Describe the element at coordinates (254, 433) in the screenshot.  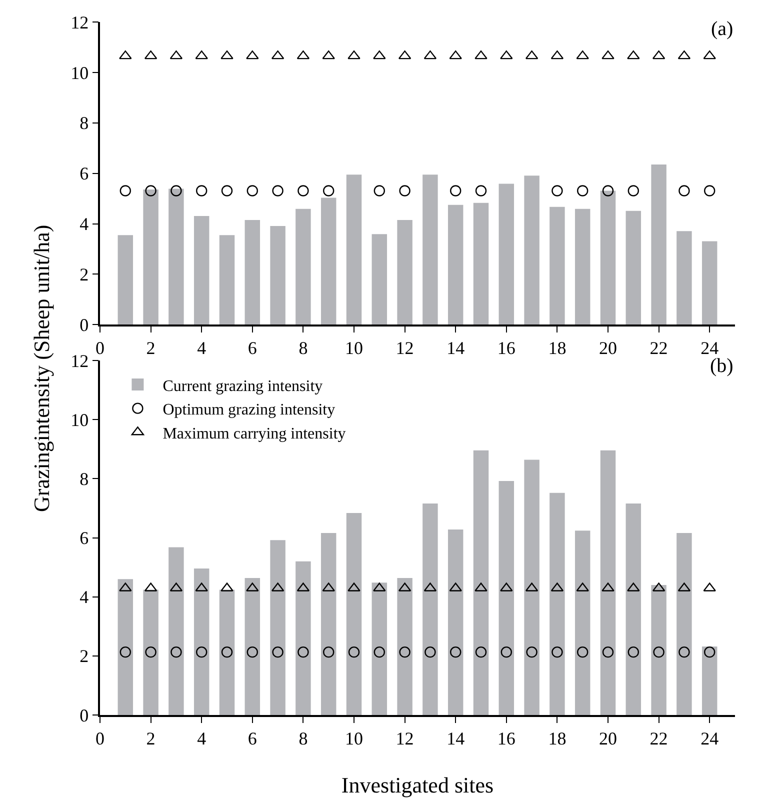
I see `legend-label: Maximum carrying intensity` at that location.